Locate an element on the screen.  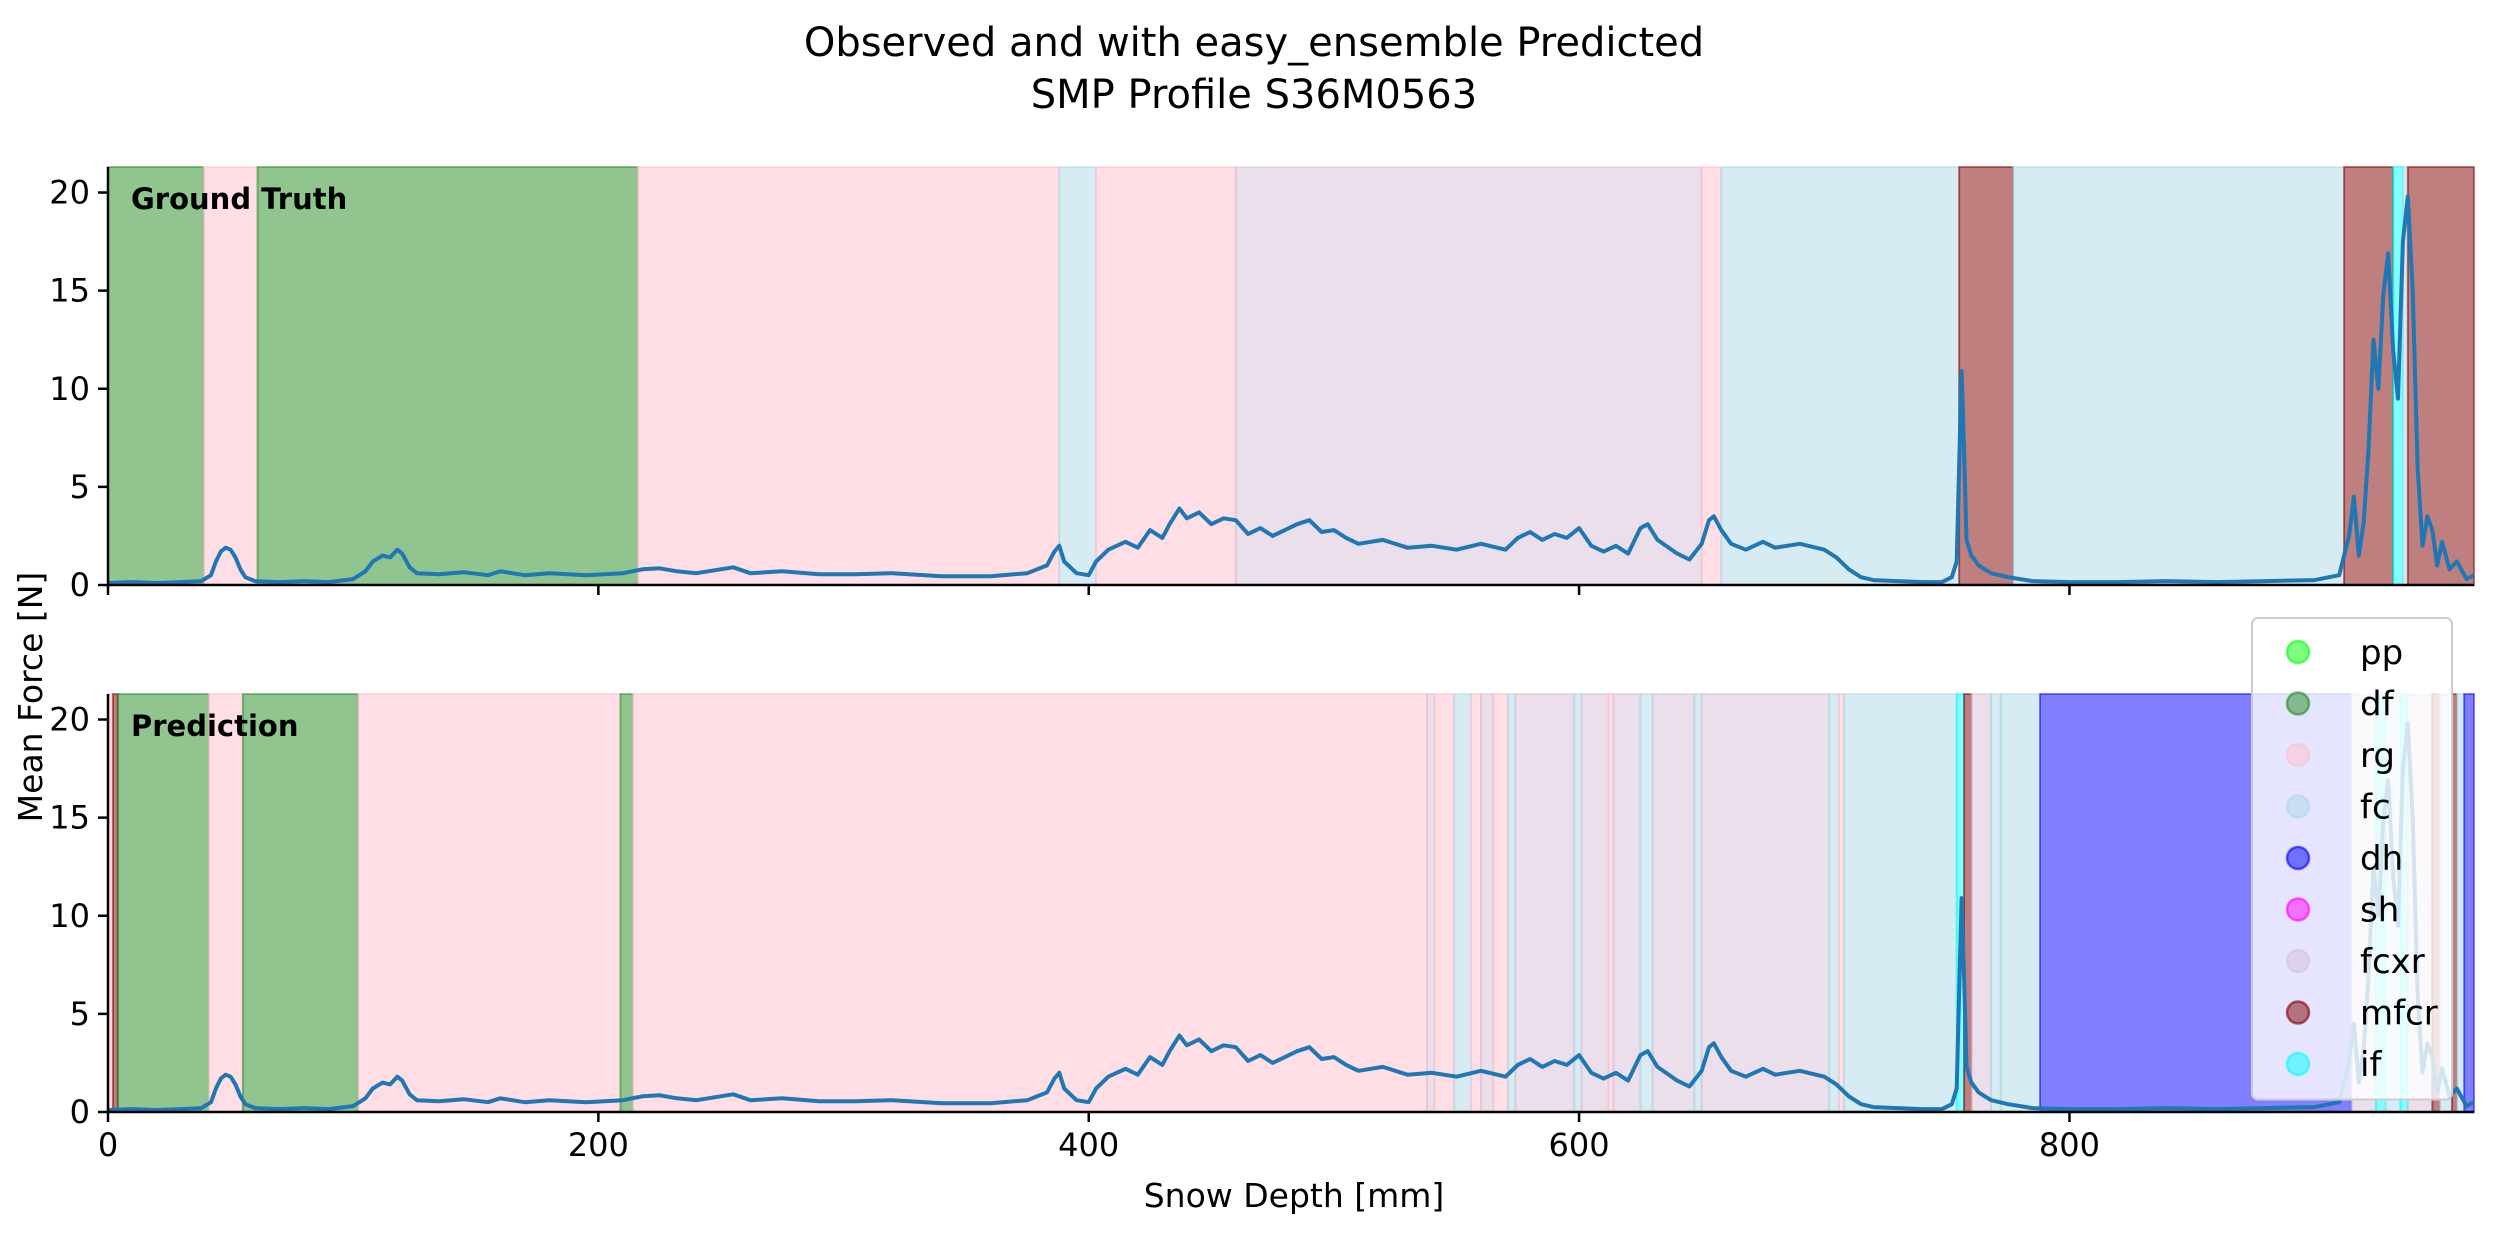
legend-box is located at coordinates (2352, 859).